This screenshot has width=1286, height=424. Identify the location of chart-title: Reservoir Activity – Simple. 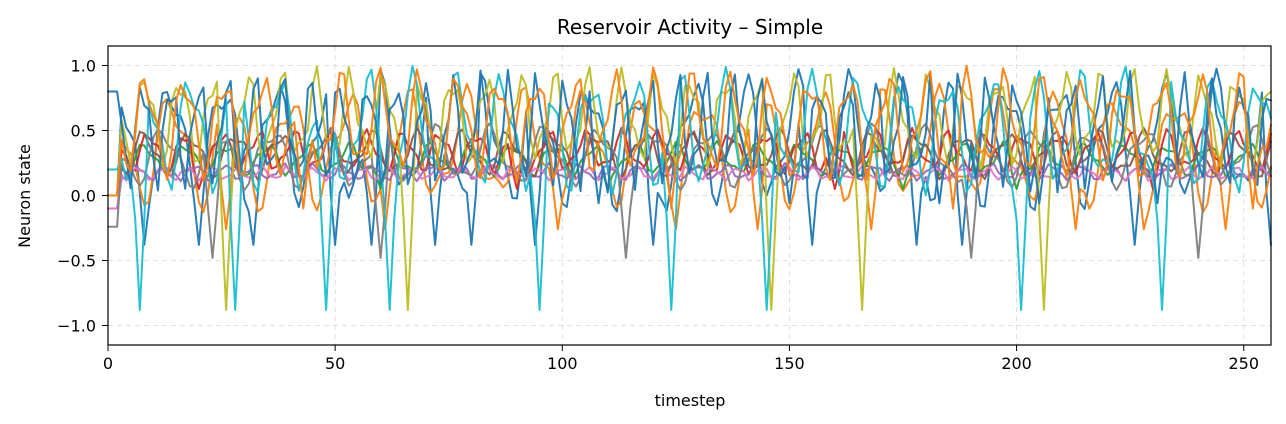
(690, 27).